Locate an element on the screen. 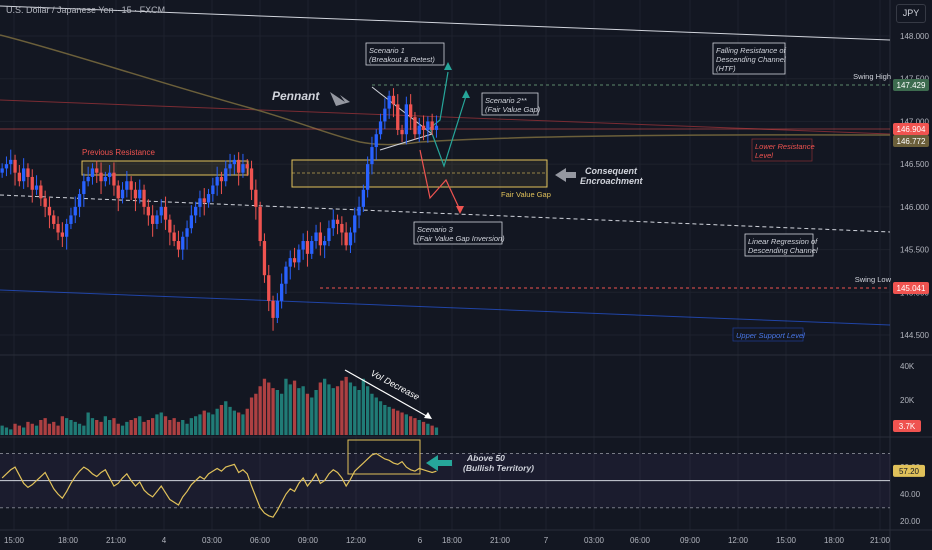 The width and height of the screenshot is (932, 550). price-tag-value: 147.429 is located at coordinates (911, 85).